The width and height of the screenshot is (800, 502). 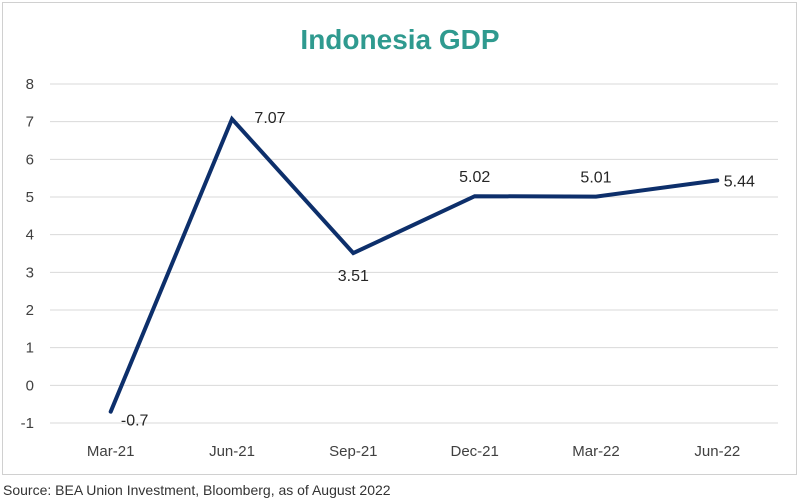 I want to click on x-tick-label: Jun-22, so click(x=717, y=451).